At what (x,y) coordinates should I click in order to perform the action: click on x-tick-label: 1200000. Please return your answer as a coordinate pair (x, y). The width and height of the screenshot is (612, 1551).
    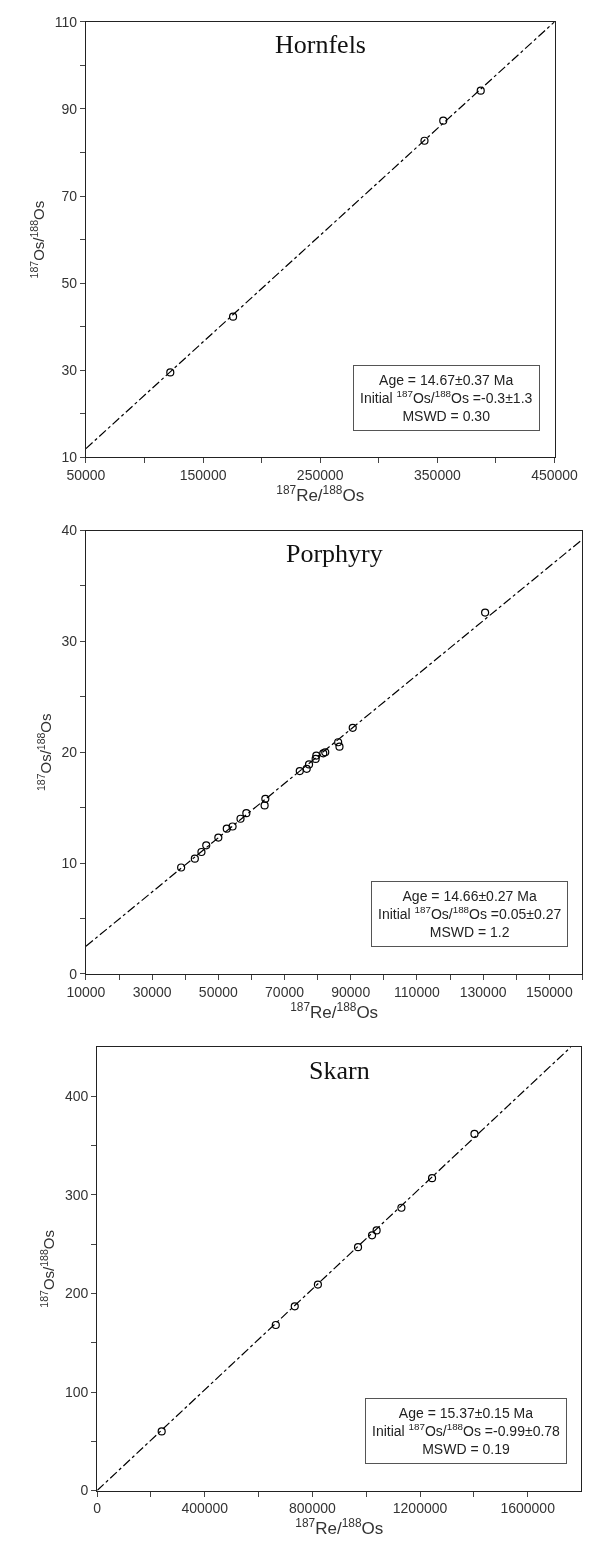
    Looking at the image, I should click on (420, 1508).